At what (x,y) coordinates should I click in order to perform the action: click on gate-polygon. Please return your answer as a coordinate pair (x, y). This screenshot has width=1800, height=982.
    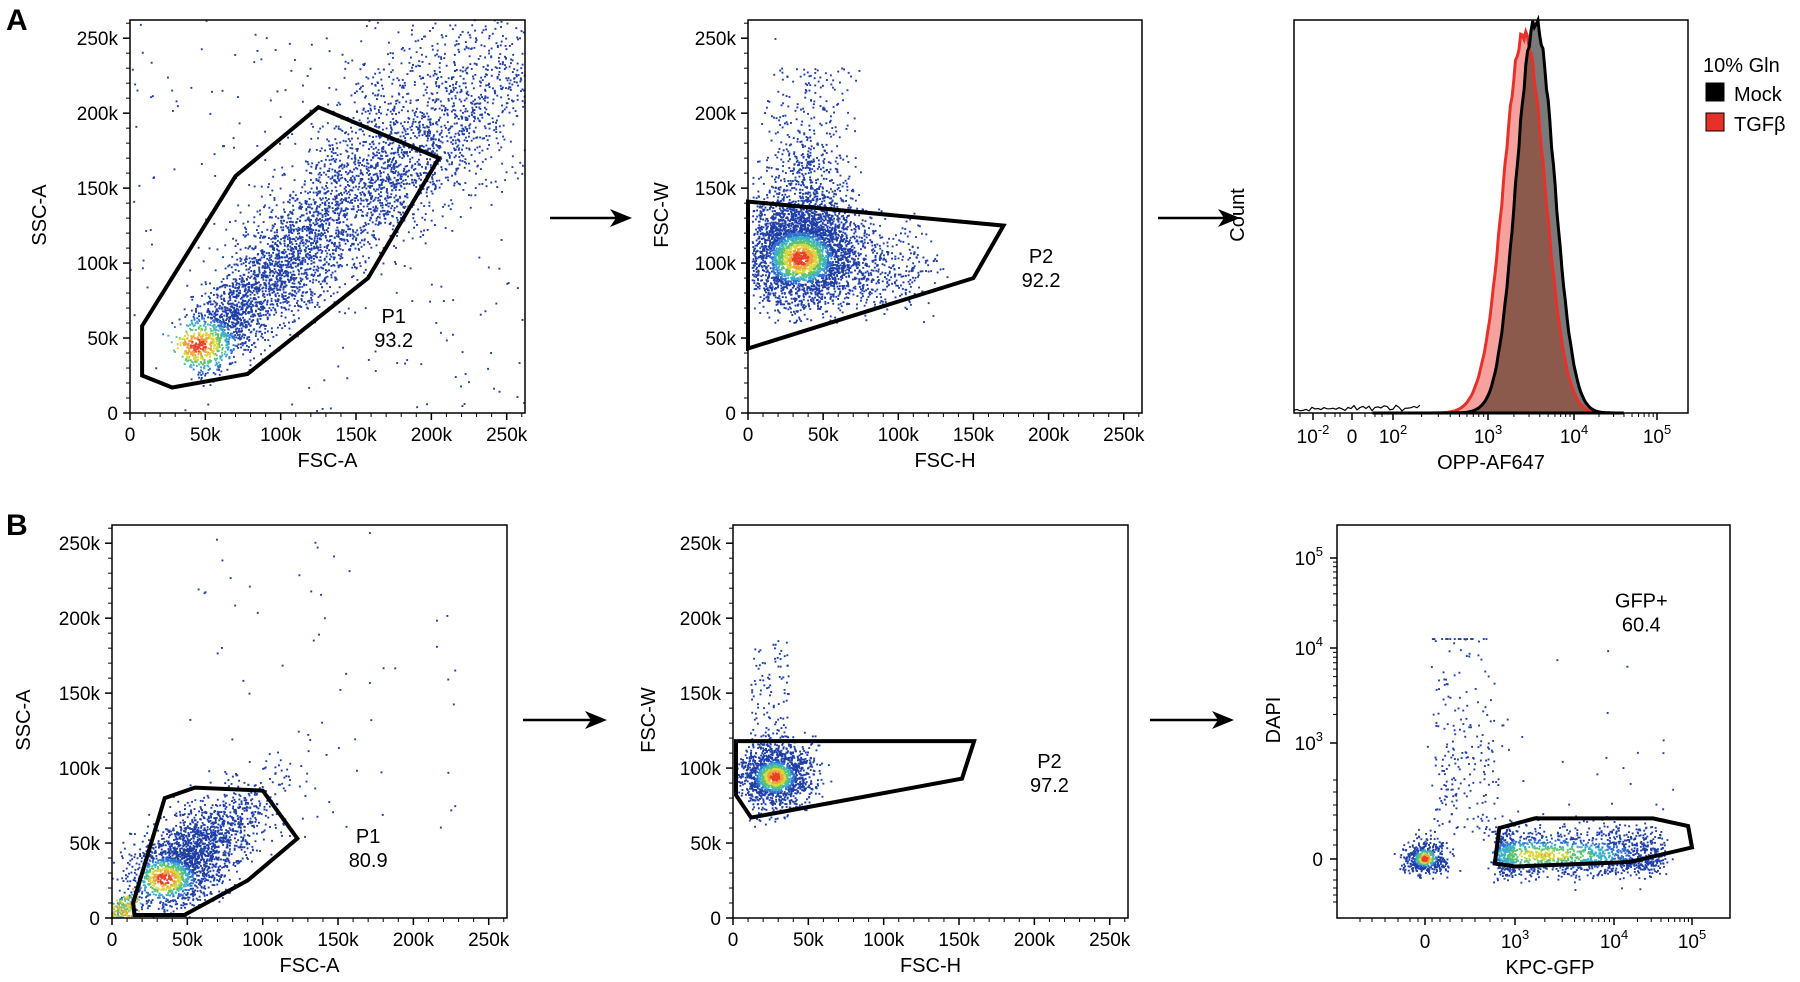
    Looking at the image, I should click on (291, 247).